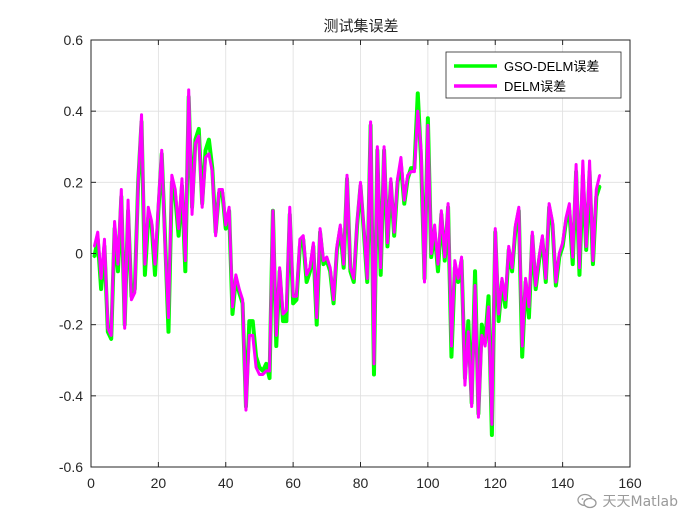 This screenshot has width=700, height=525. I want to click on x-tick-label: 160, so click(630, 483).